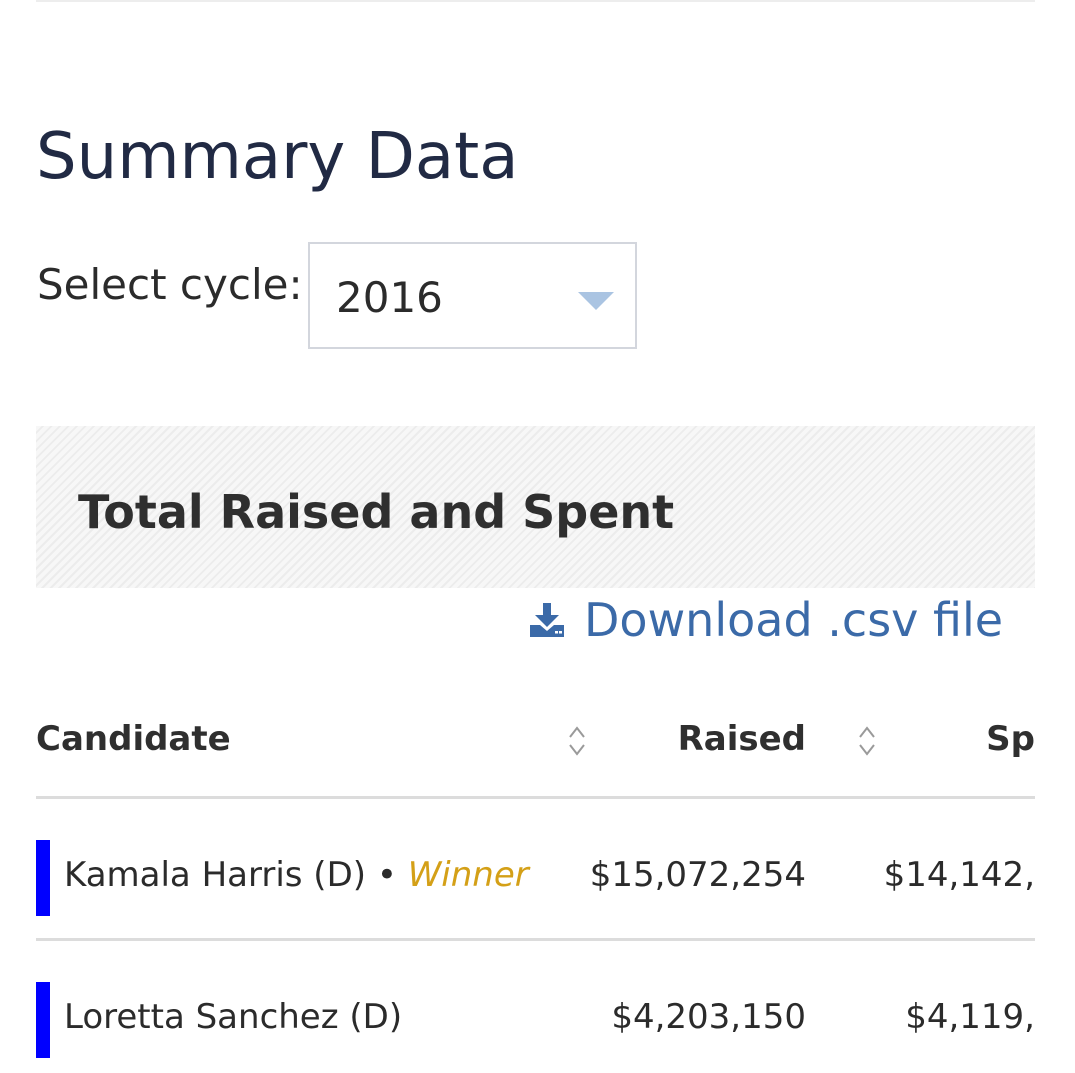 The width and height of the screenshot is (1075, 1073). What do you see at coordinates (794, 620) in the screenshot?
I see `download-label: Download .csv file` at bounding box center [794, 620].